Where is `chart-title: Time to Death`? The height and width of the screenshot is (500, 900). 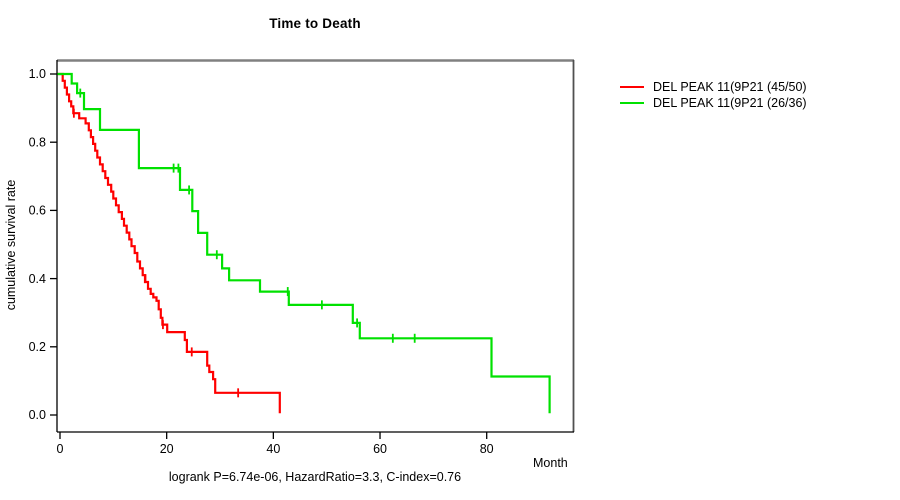
chart-title: Time to Death is located at coordinates (315, 23).